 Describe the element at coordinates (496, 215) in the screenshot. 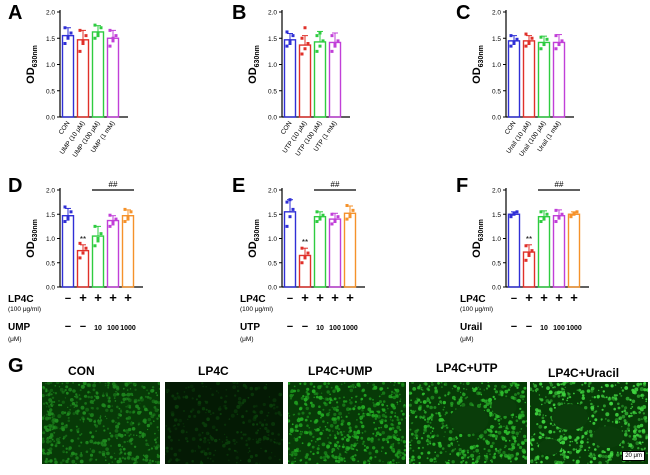

I see `y-tick-label-f: 1.5` at that location.